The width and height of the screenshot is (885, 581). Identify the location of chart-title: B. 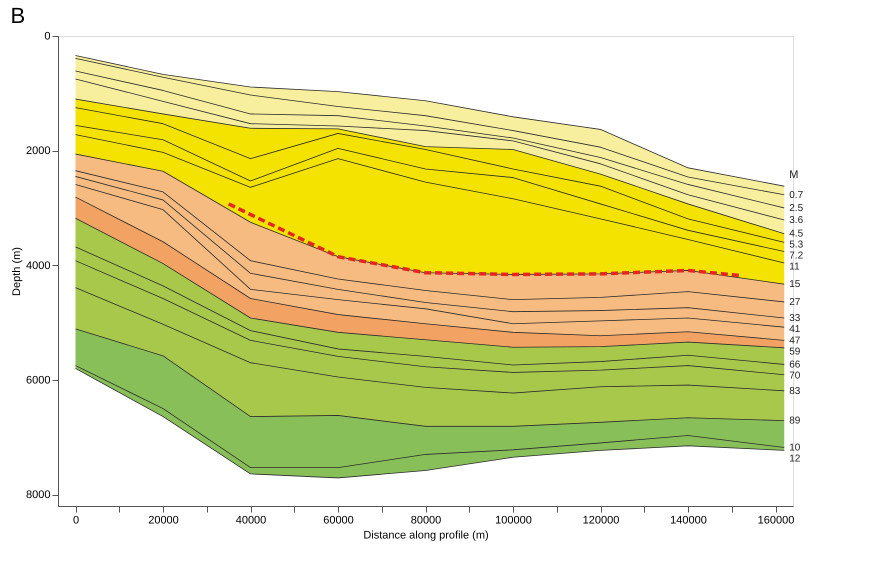
(18, 15).